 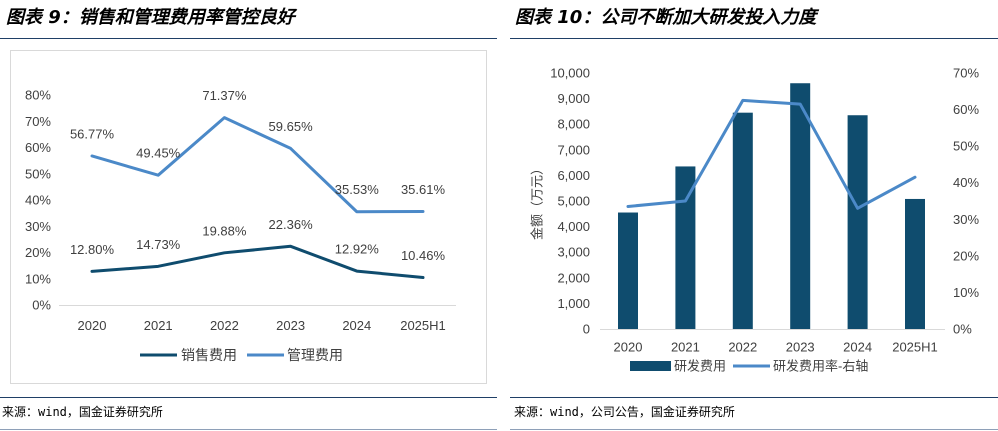 I want to click on legend-entry: 销售费用, so click(x=188, y=355).